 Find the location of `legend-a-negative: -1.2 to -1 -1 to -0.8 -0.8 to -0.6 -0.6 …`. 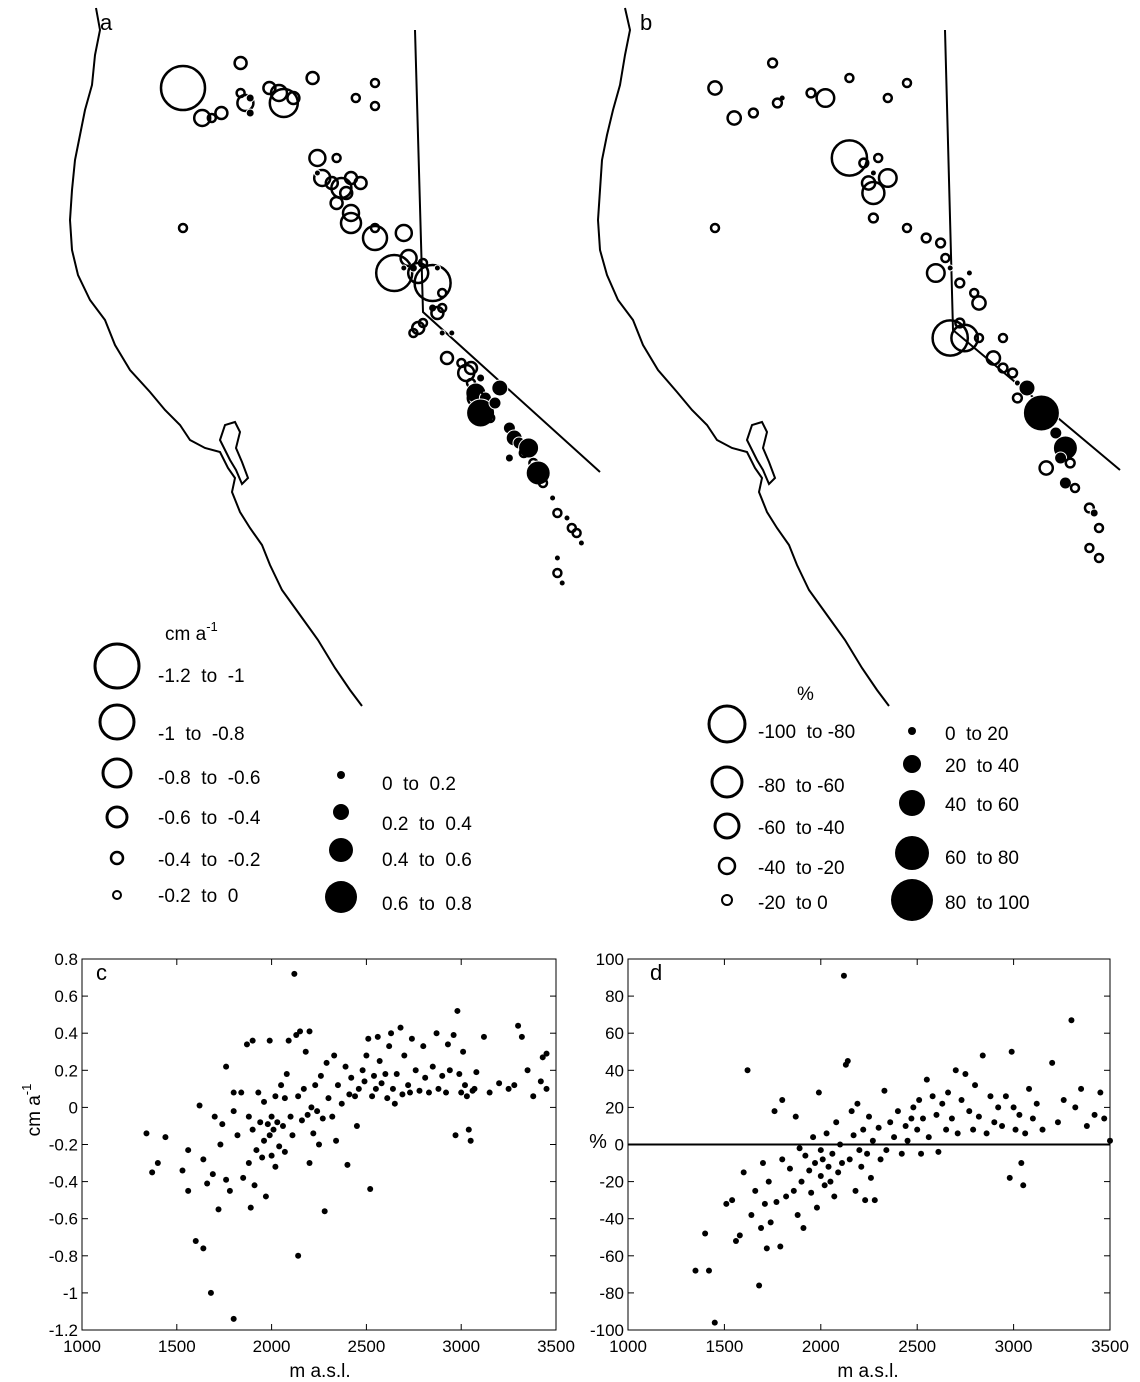

legend-a-negative: -1.2 to -1 -1 to -0.8 -0.8 to -0.6 -0.6 … is located at coordinates (177, 774).